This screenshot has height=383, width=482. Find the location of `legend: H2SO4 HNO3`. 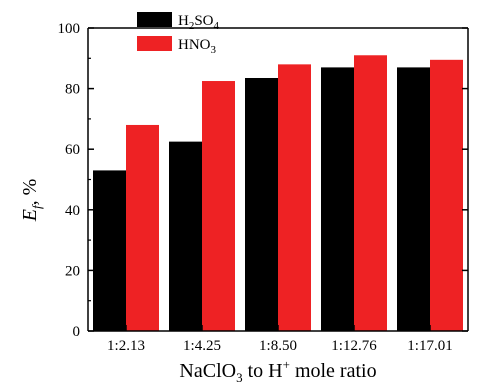

legend: H2SO4 HNO3 is located at coordinates (178, 34).